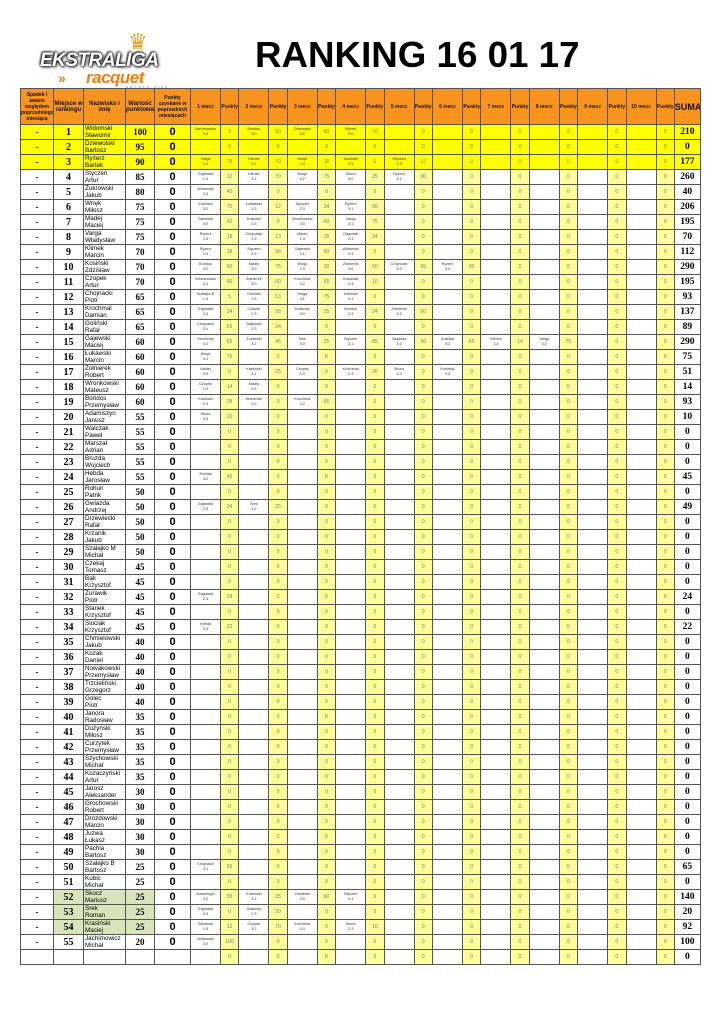 This screenshot has width=725, height=1024. I want to click on header-match-4: 4 mecz, so click(351, 106).